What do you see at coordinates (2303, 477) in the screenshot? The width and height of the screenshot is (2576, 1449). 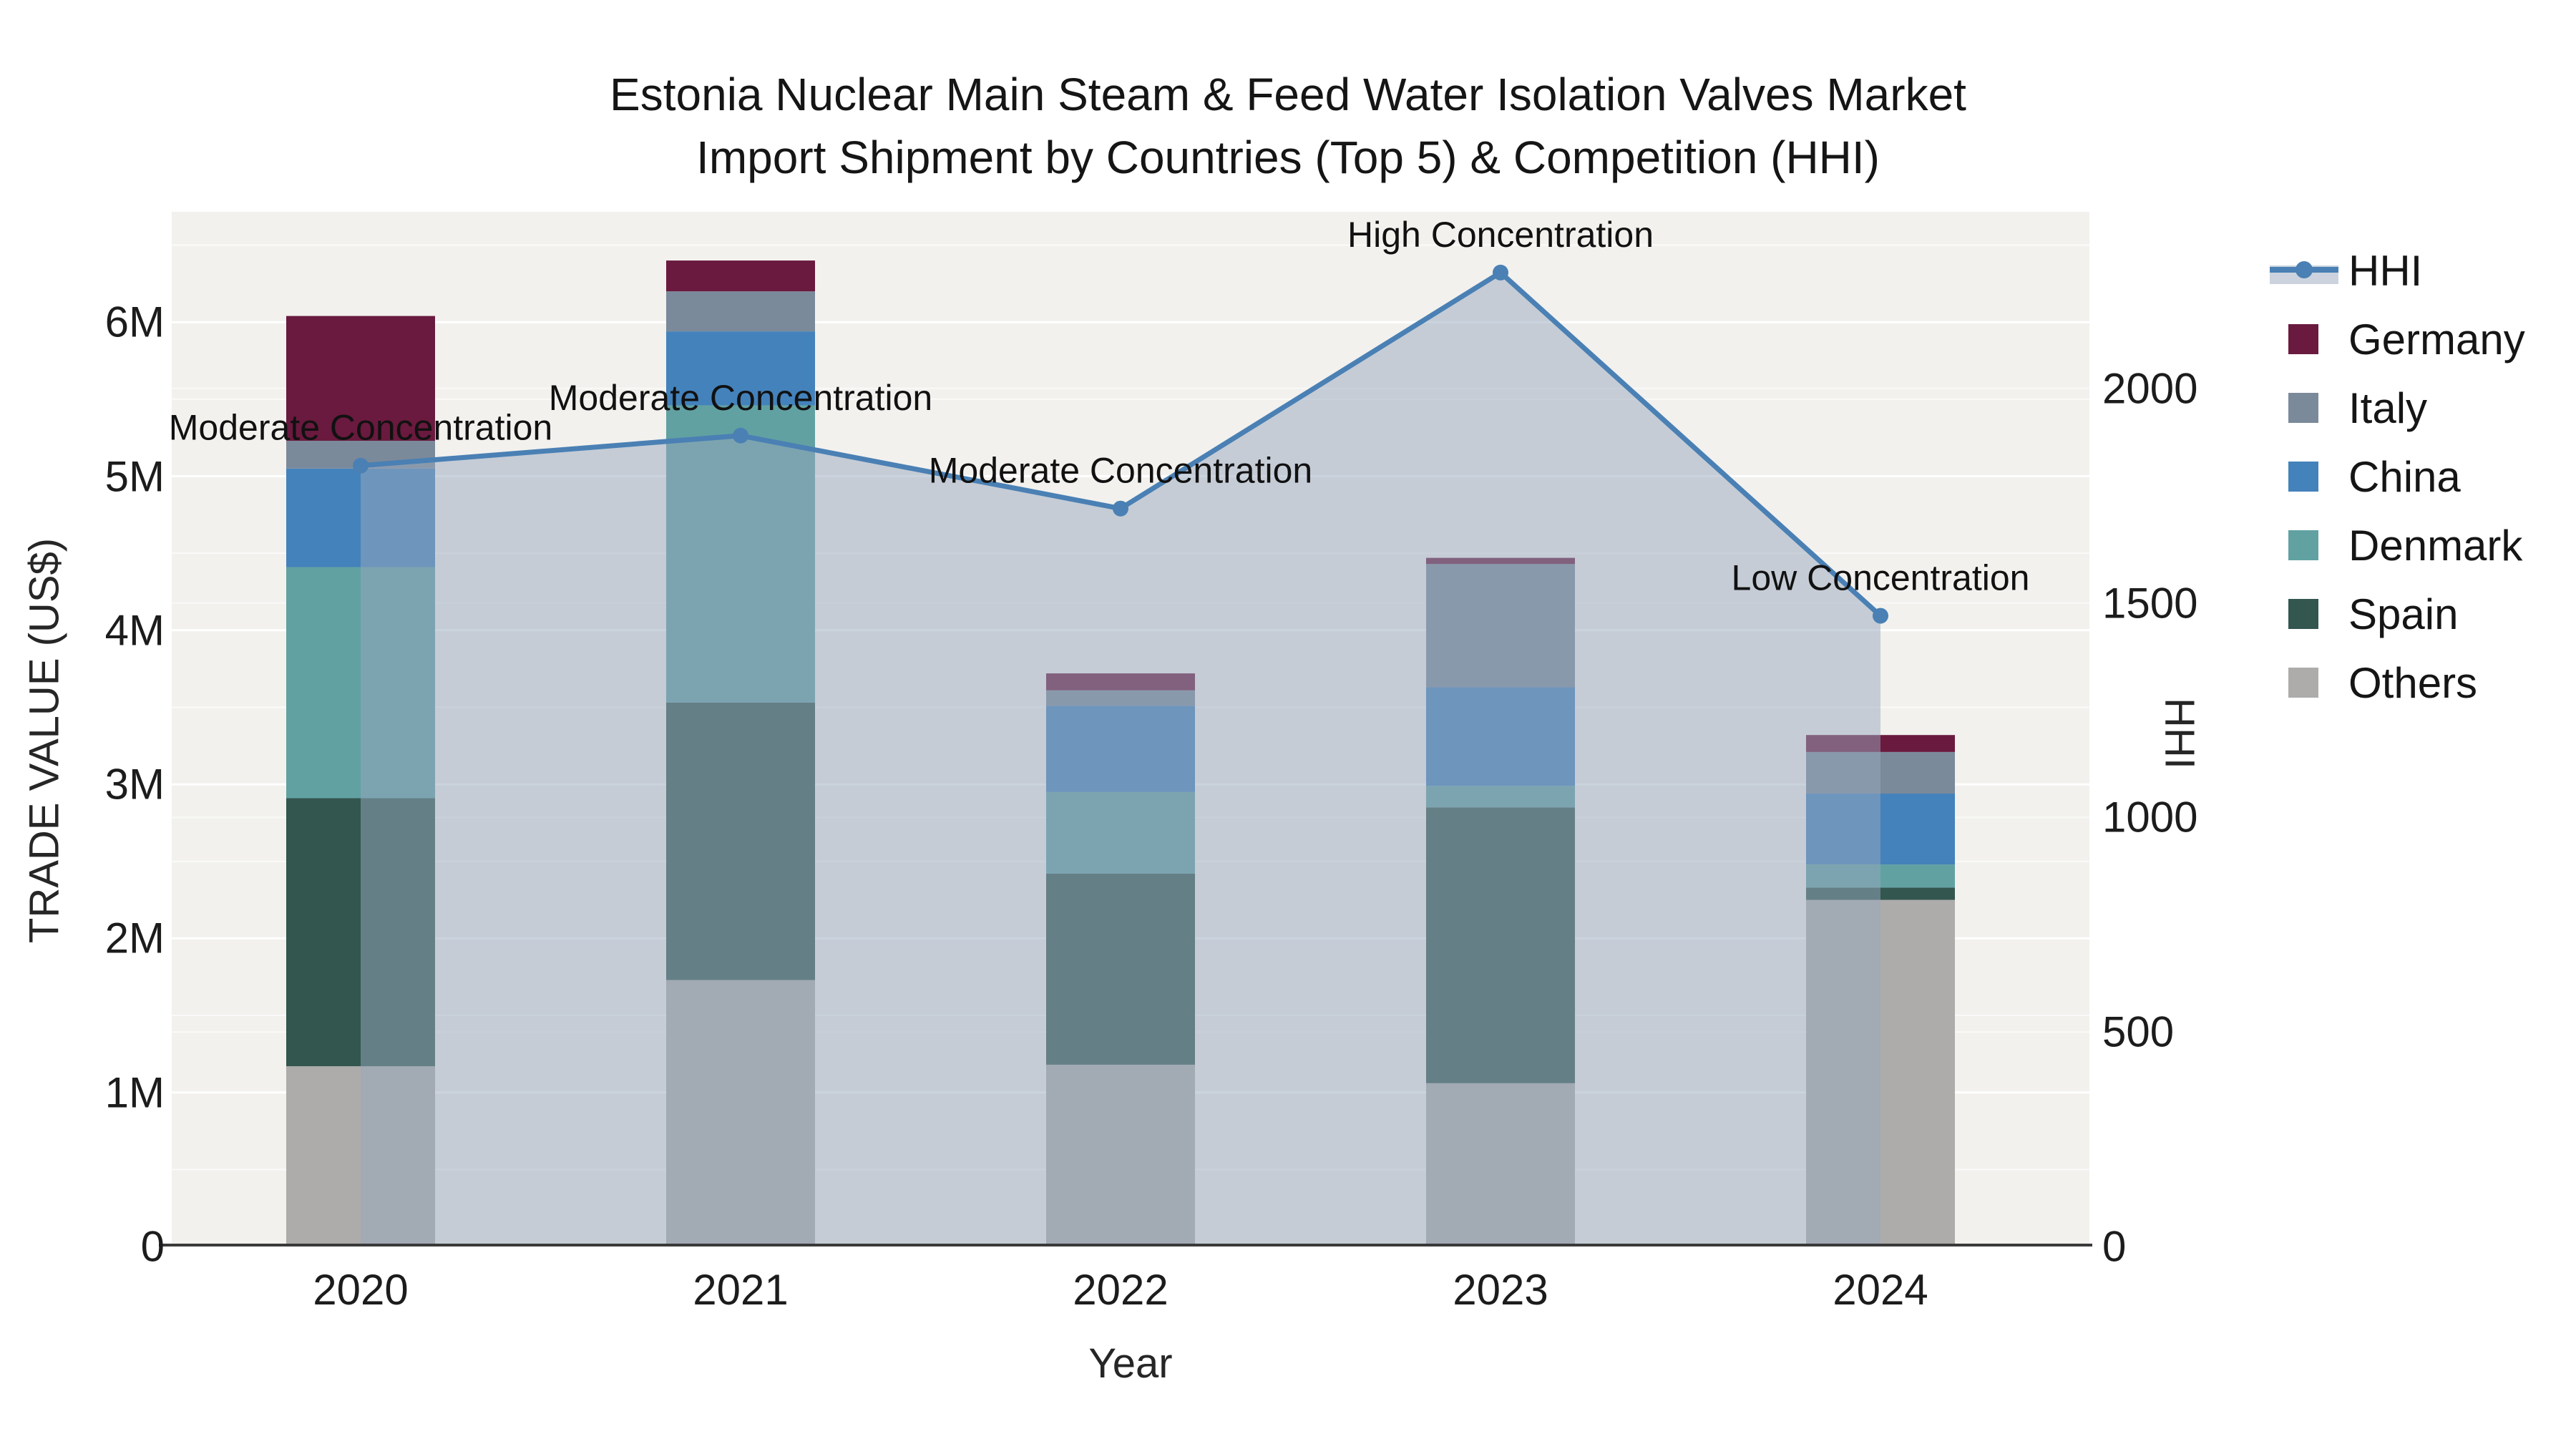 I see `legend-swatch-china` at bounding box center [2303, 477].